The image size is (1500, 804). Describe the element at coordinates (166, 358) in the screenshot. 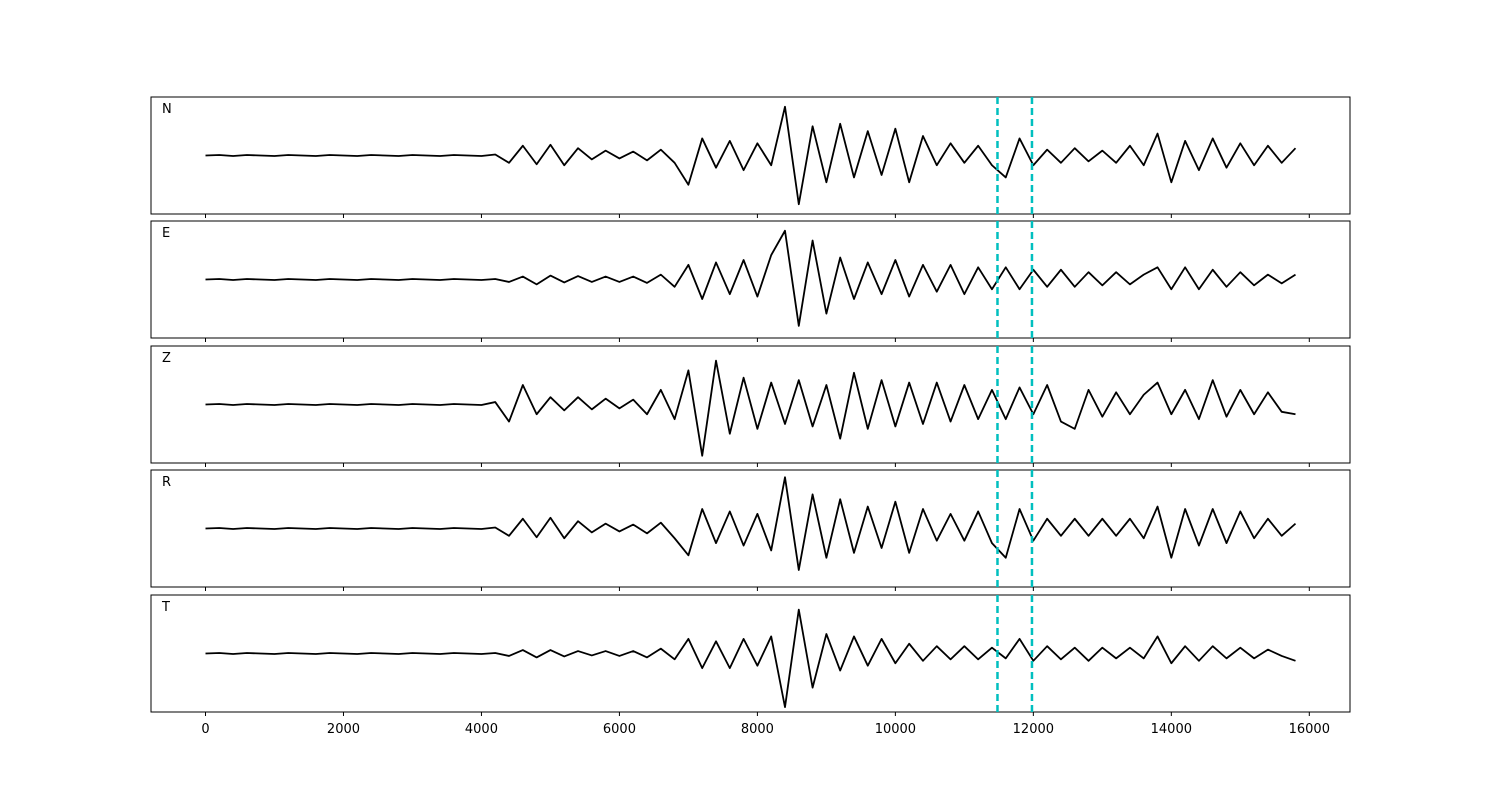

I see `panel-label: Z` at that location.